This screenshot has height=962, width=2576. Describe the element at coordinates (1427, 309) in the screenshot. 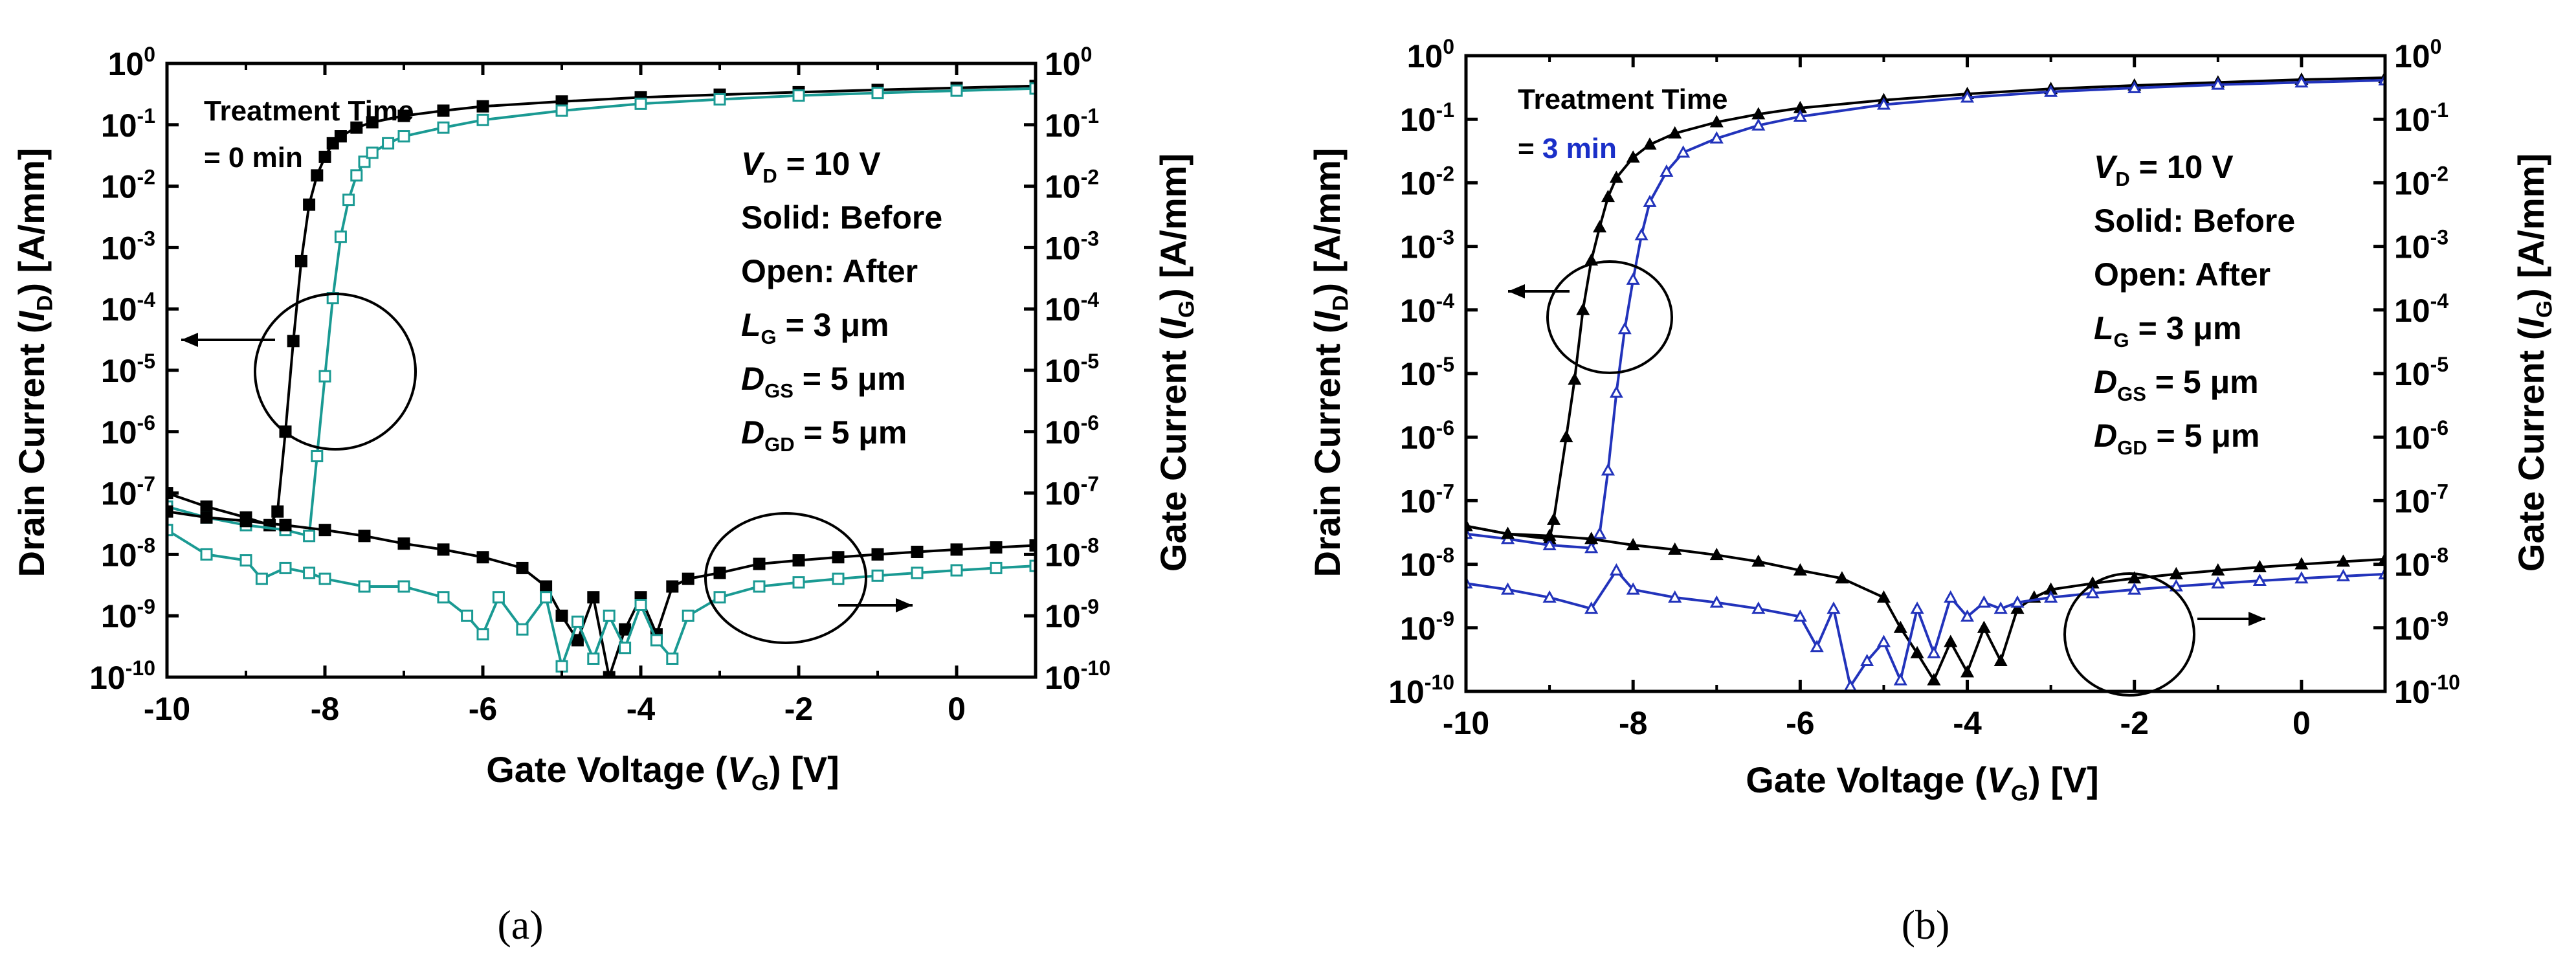

I see `y-tick-label-left: 10⁻⁴` at that location.